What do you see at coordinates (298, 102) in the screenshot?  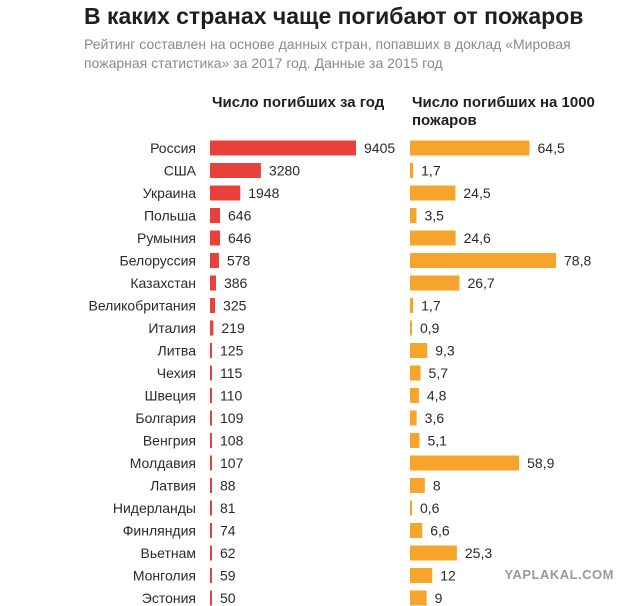 I see `deaths-column-header: Число погибших за год` at bounding box center [298, 102].